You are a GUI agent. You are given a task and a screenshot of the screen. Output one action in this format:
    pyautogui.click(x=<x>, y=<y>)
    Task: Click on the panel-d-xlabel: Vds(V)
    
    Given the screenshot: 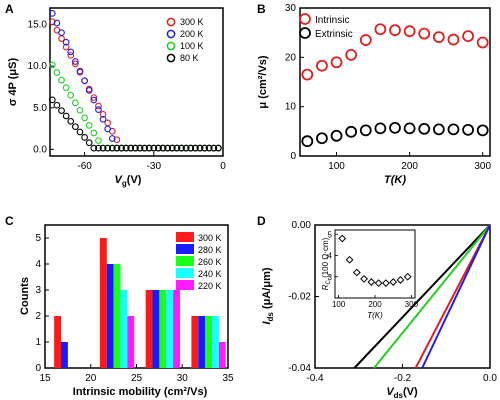 What is the action you would take?
    pyautogui.click(x=402, y=393)
    